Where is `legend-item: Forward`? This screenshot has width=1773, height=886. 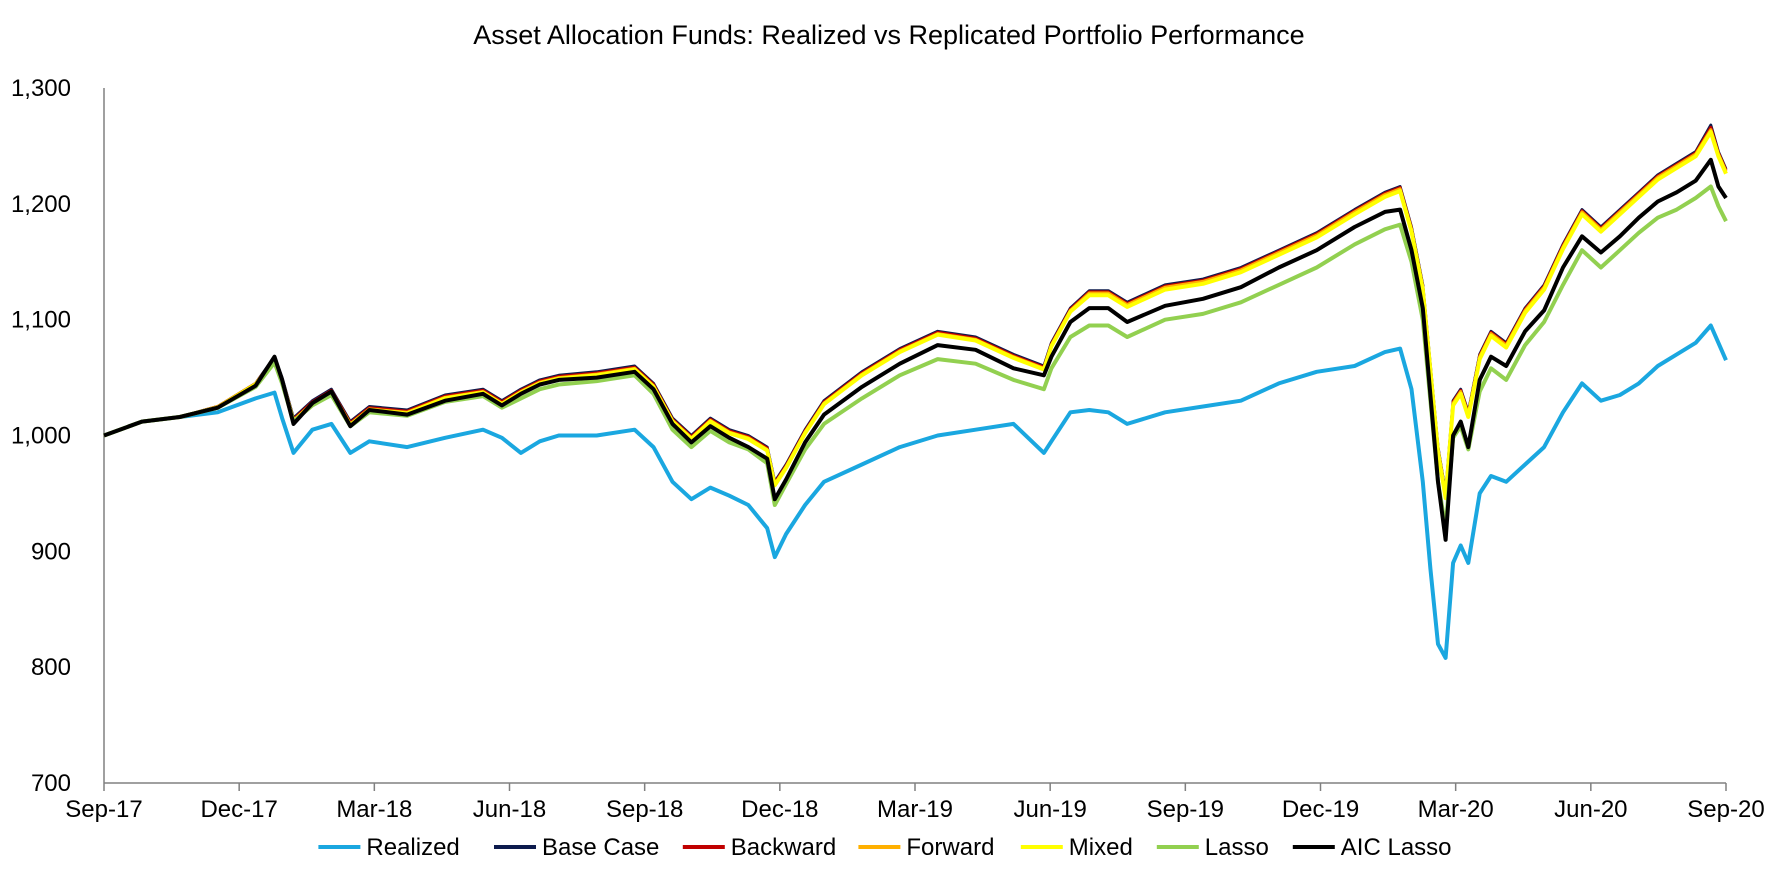
legend-item: Forward is located at coordinates (926, 847).